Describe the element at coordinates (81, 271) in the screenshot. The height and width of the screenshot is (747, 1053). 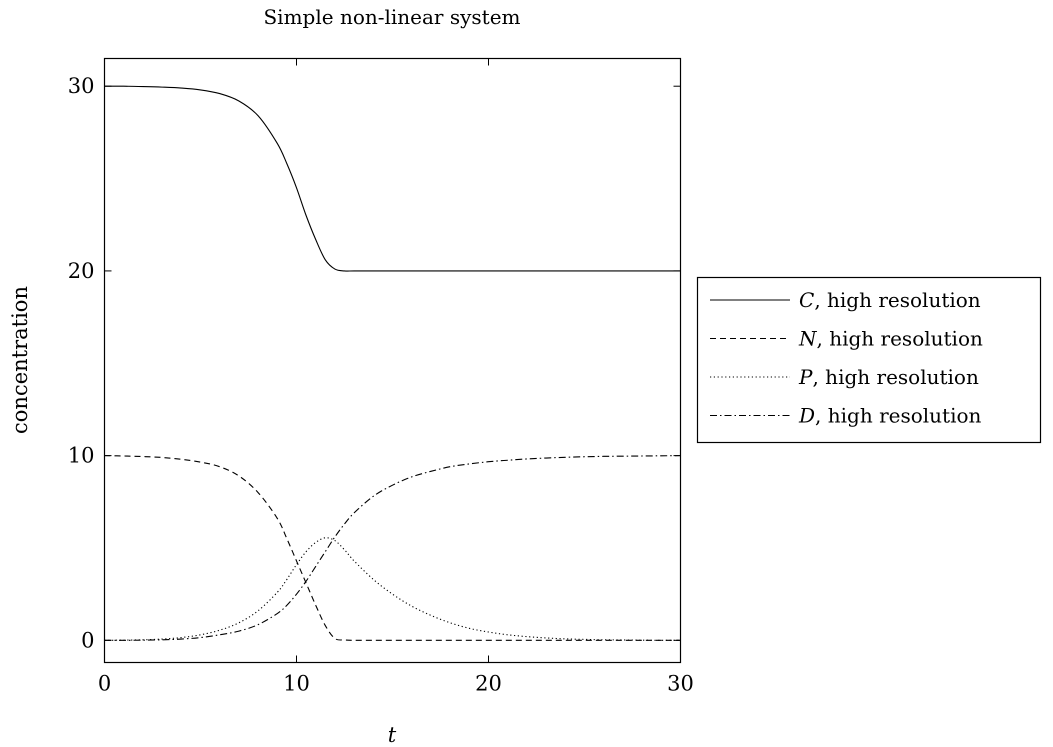
I see `y-tick-label: 20` at that location.